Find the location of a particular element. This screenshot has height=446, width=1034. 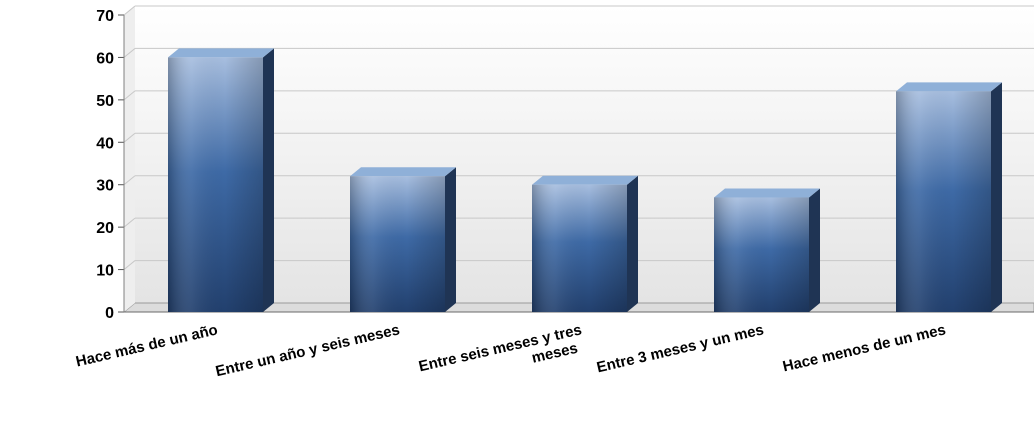

y-tick-label: 40 is located at coordinates (105, 143).